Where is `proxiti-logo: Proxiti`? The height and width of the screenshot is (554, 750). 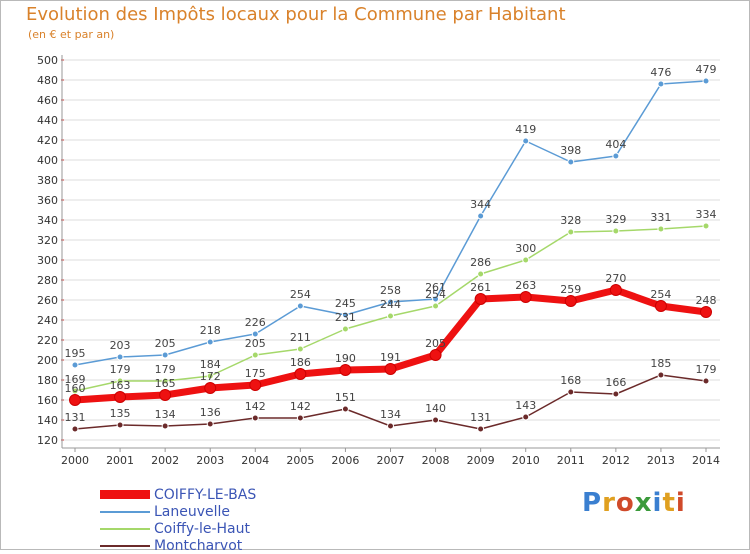
proxiti-logo: Proxiti is located at coordinates (634, 503).